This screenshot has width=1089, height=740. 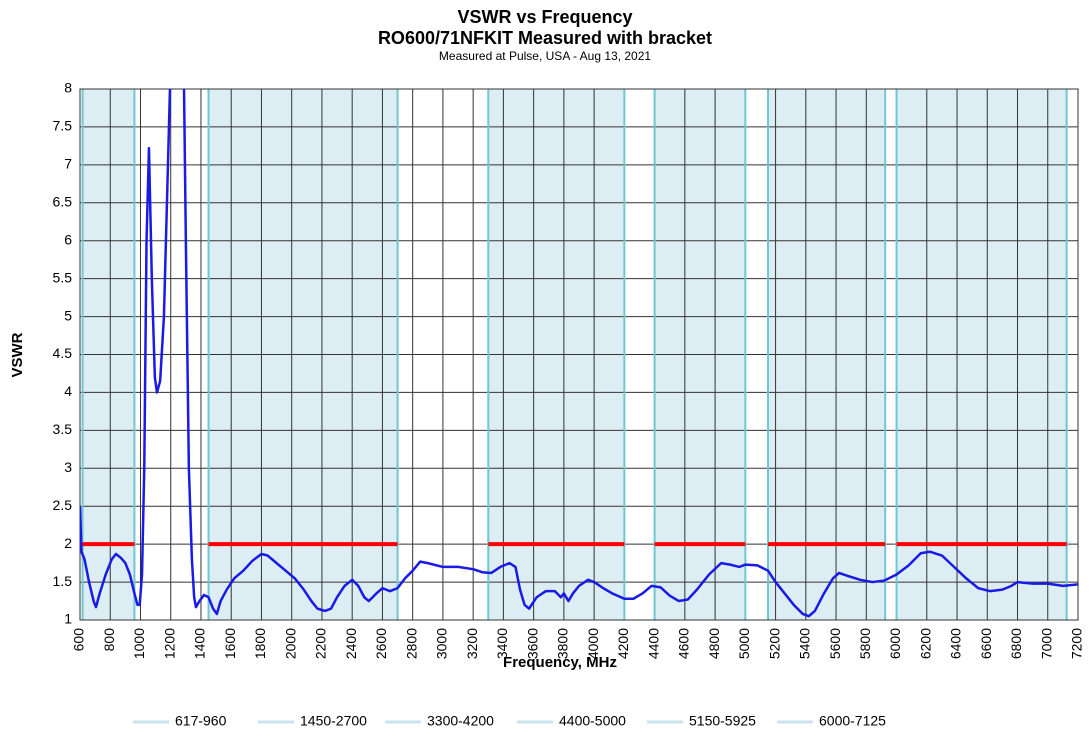 I want to click on x-tick-label: 5600, so click(x=835, y=643).